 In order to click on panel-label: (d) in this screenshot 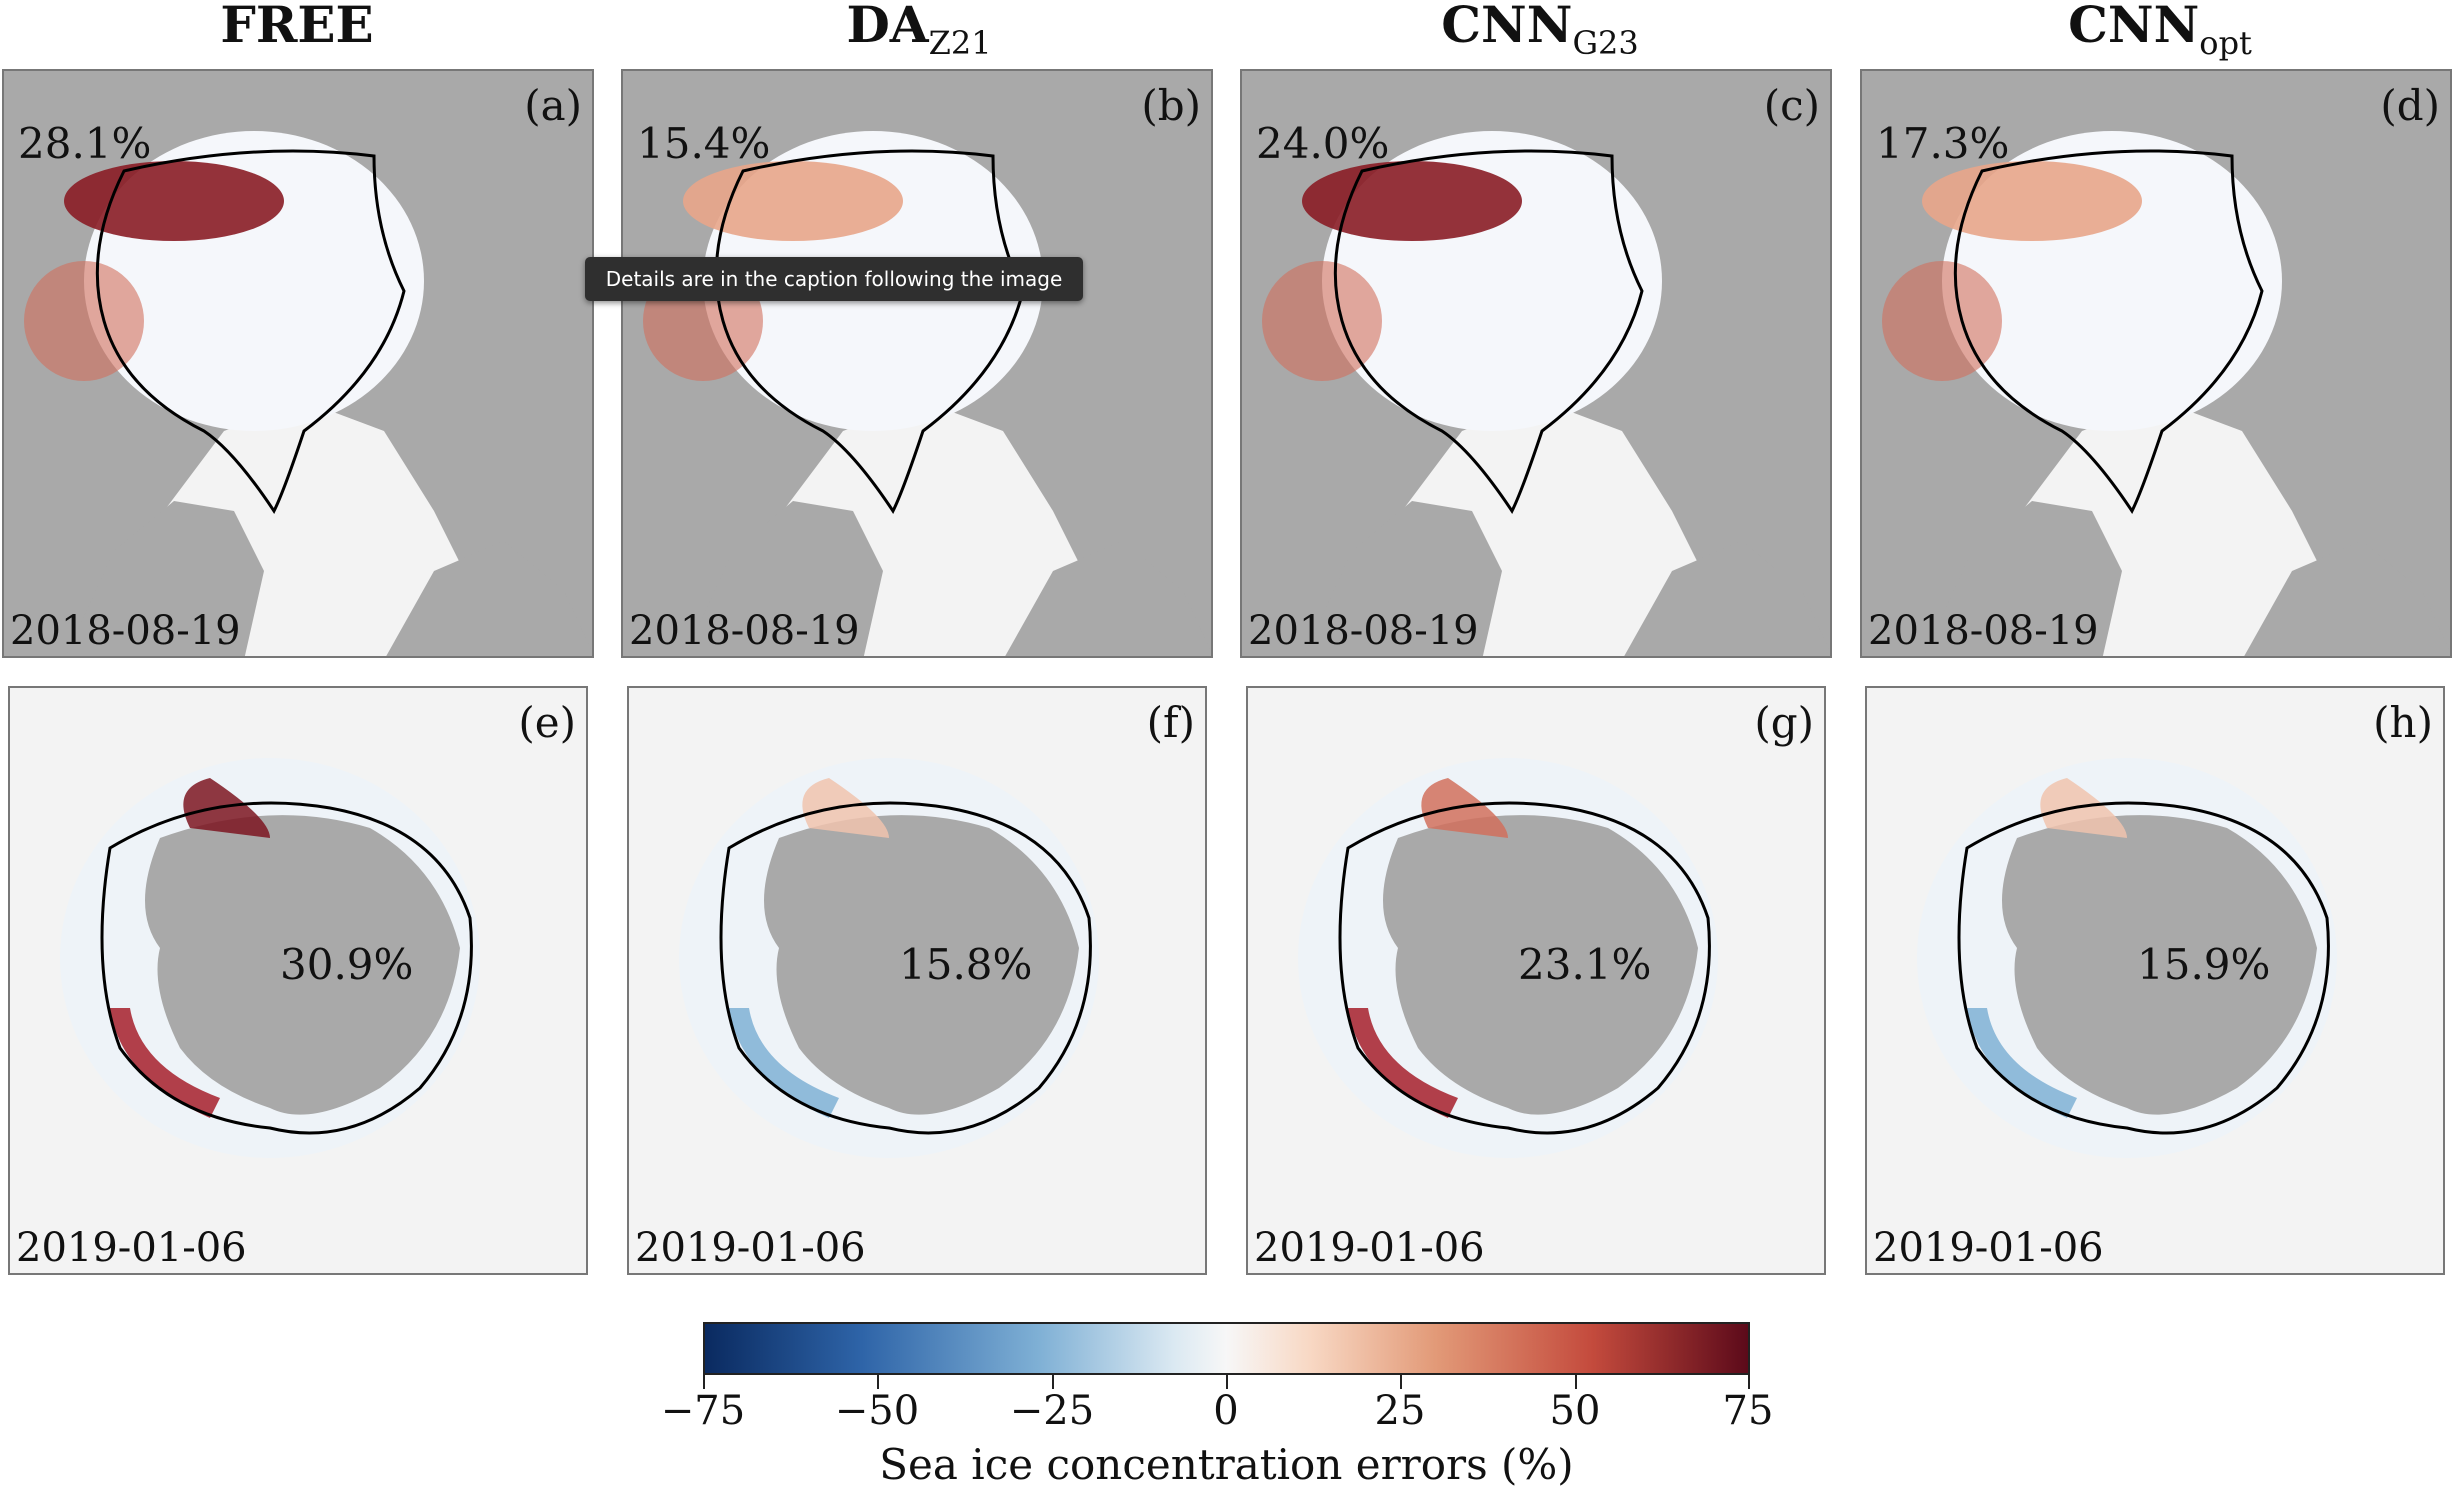, I will do `click(2410, 105)`.